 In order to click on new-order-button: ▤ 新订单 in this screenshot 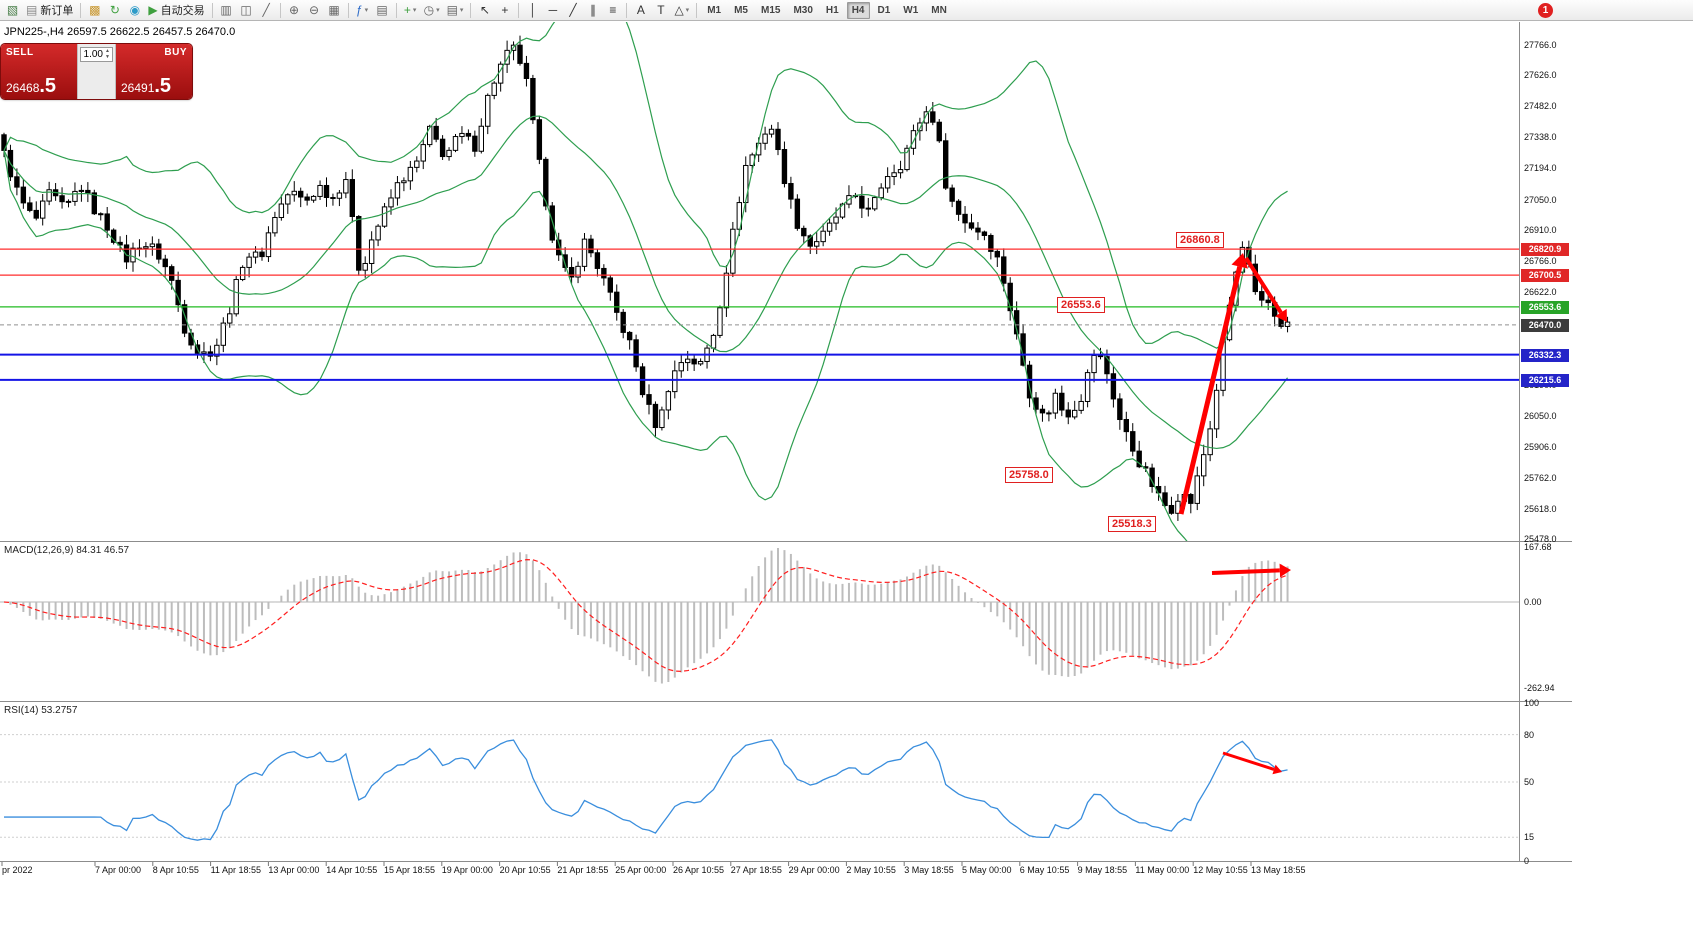, I will do `click(49, 10)`.